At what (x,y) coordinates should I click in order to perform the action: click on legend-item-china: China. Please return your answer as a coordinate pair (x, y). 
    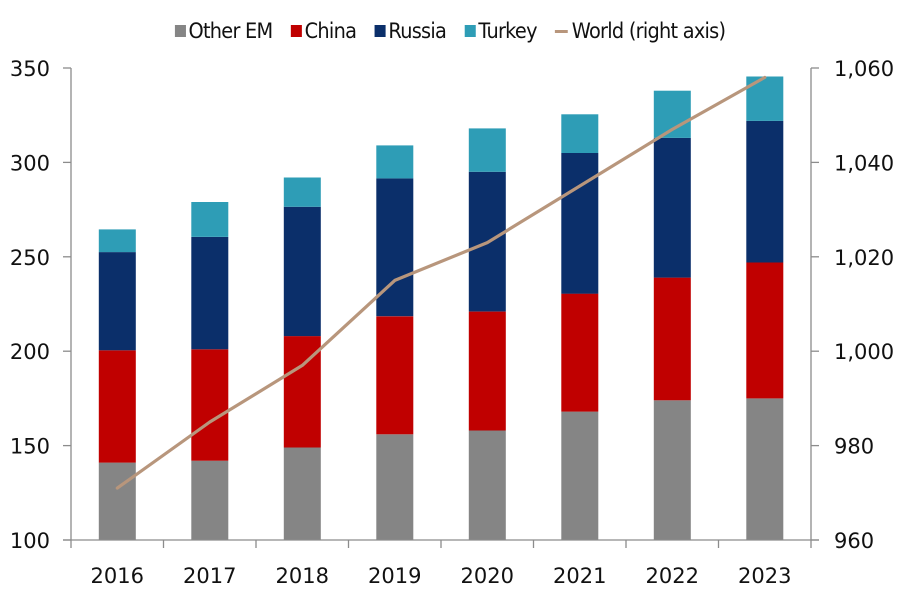
    Looking at the image, I should click on (323, 31).